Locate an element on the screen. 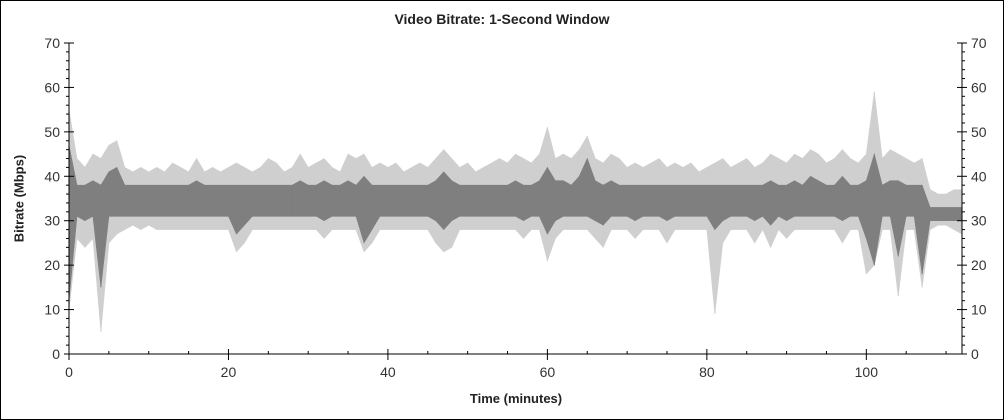 This screenshot has height=420, width=1004. y-tick-label-left: 70 is located at coordinates (52, 43).